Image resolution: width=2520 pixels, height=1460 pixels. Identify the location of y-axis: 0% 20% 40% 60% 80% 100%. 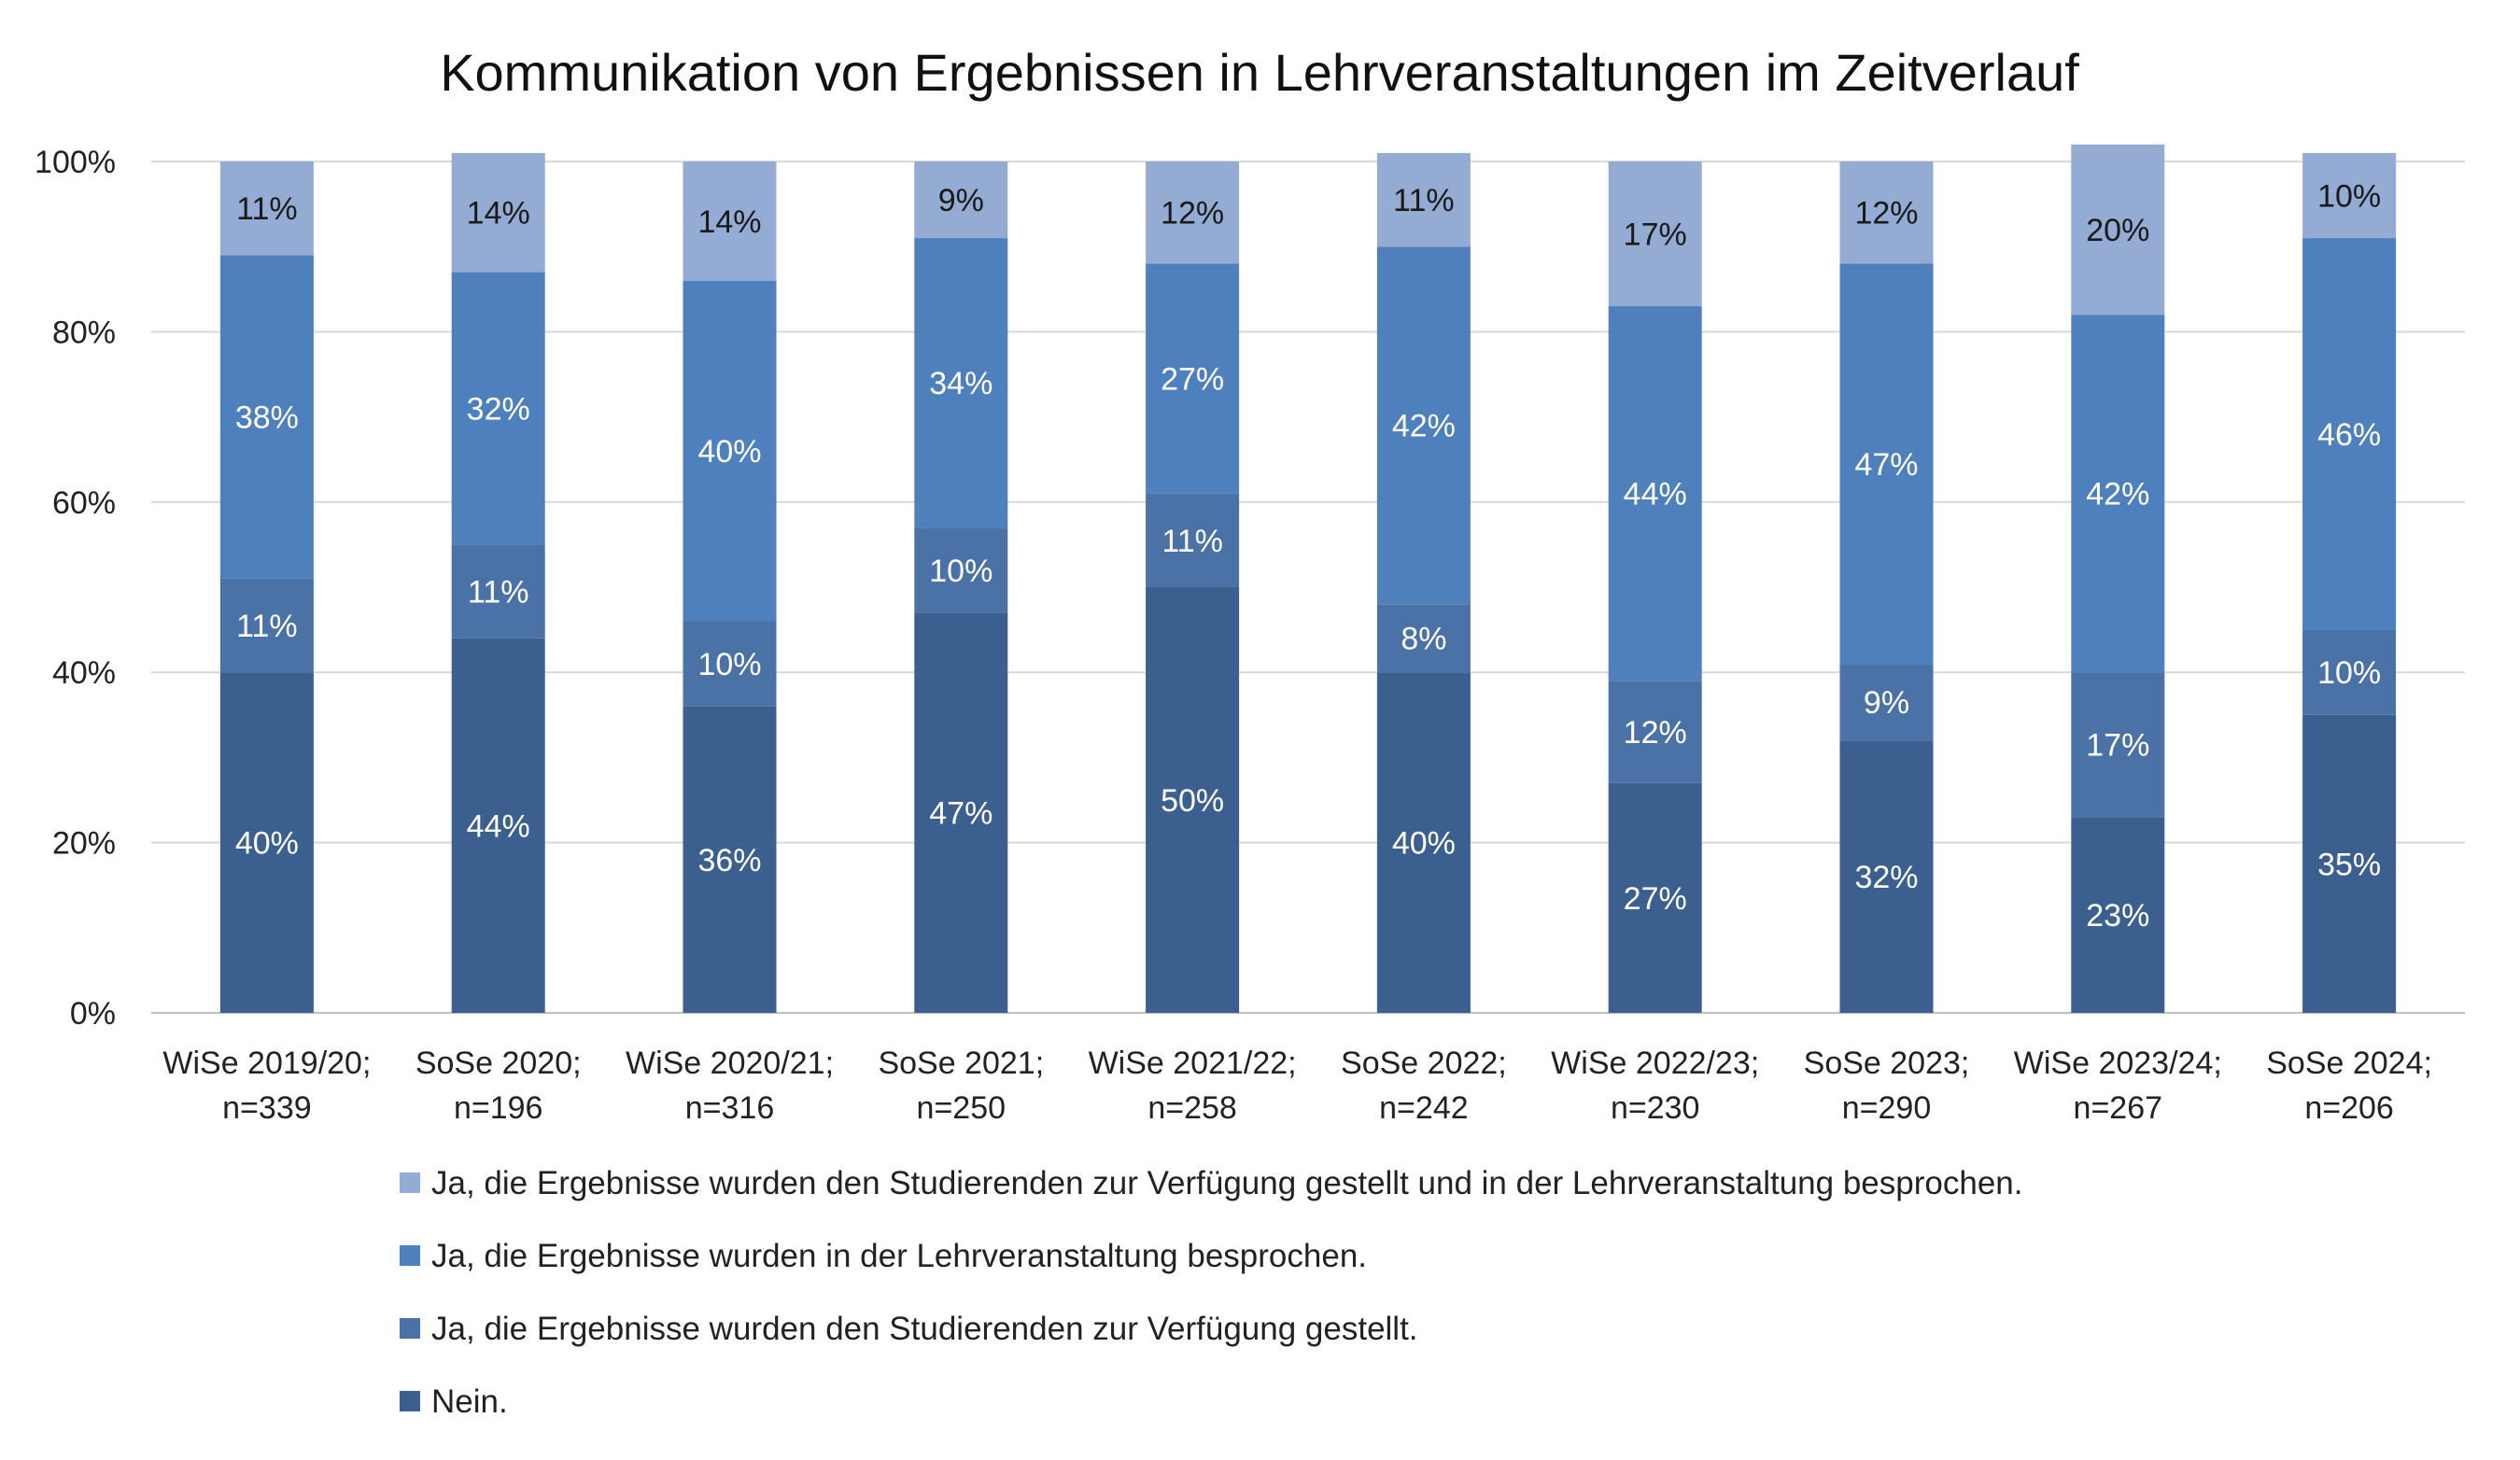
(75, 588).